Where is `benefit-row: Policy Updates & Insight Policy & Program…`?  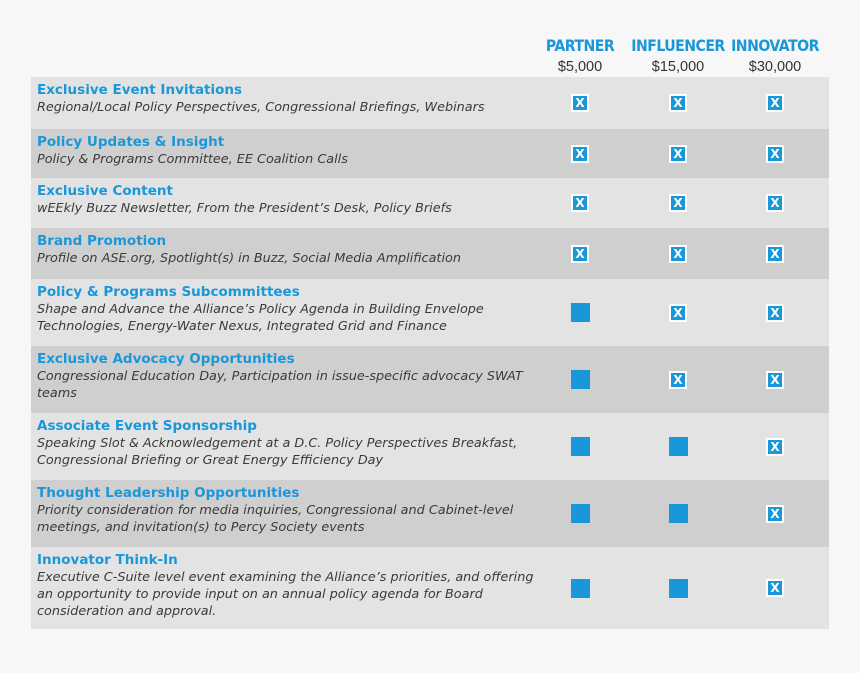
benefit-row: Policy Updates & Insight Policy & Program… is located at coordinates (430, 153).